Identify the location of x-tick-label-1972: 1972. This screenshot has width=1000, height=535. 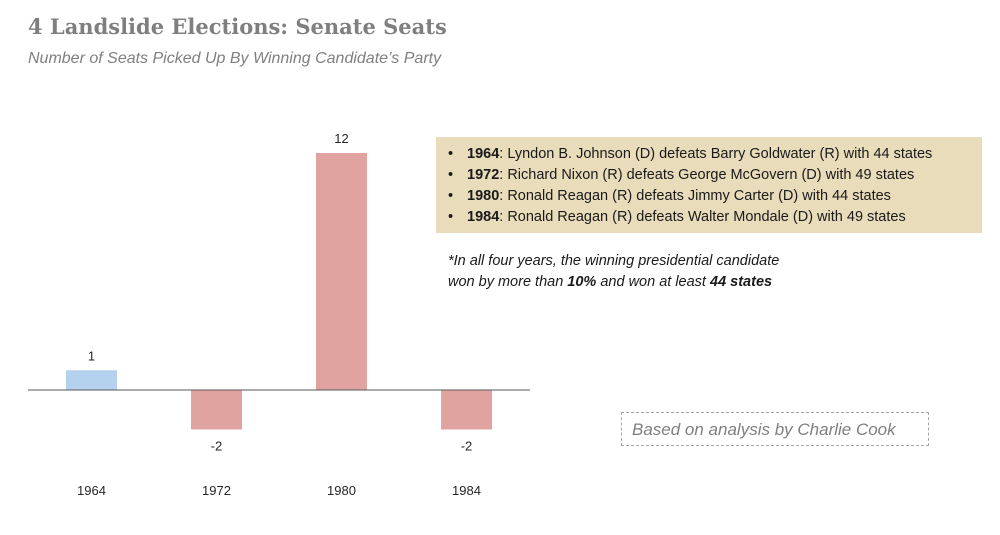
(216, 490).